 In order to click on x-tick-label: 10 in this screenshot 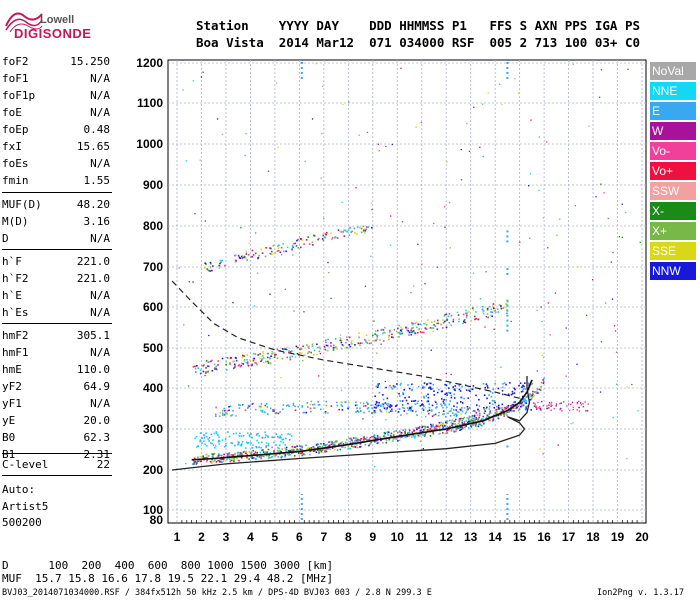, I will do `click(398, 537)`.